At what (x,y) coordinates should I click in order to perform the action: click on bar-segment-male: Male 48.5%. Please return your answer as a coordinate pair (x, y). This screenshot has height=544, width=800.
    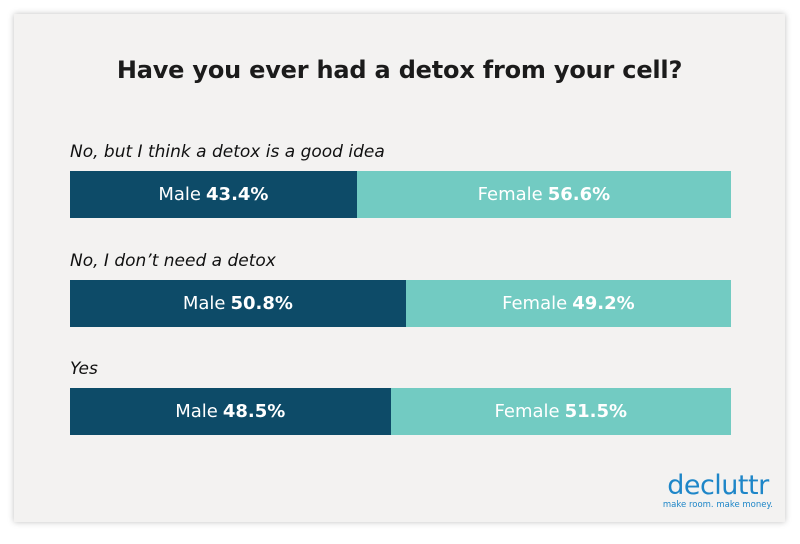
    Looking at the image, I should click on (230, 411).